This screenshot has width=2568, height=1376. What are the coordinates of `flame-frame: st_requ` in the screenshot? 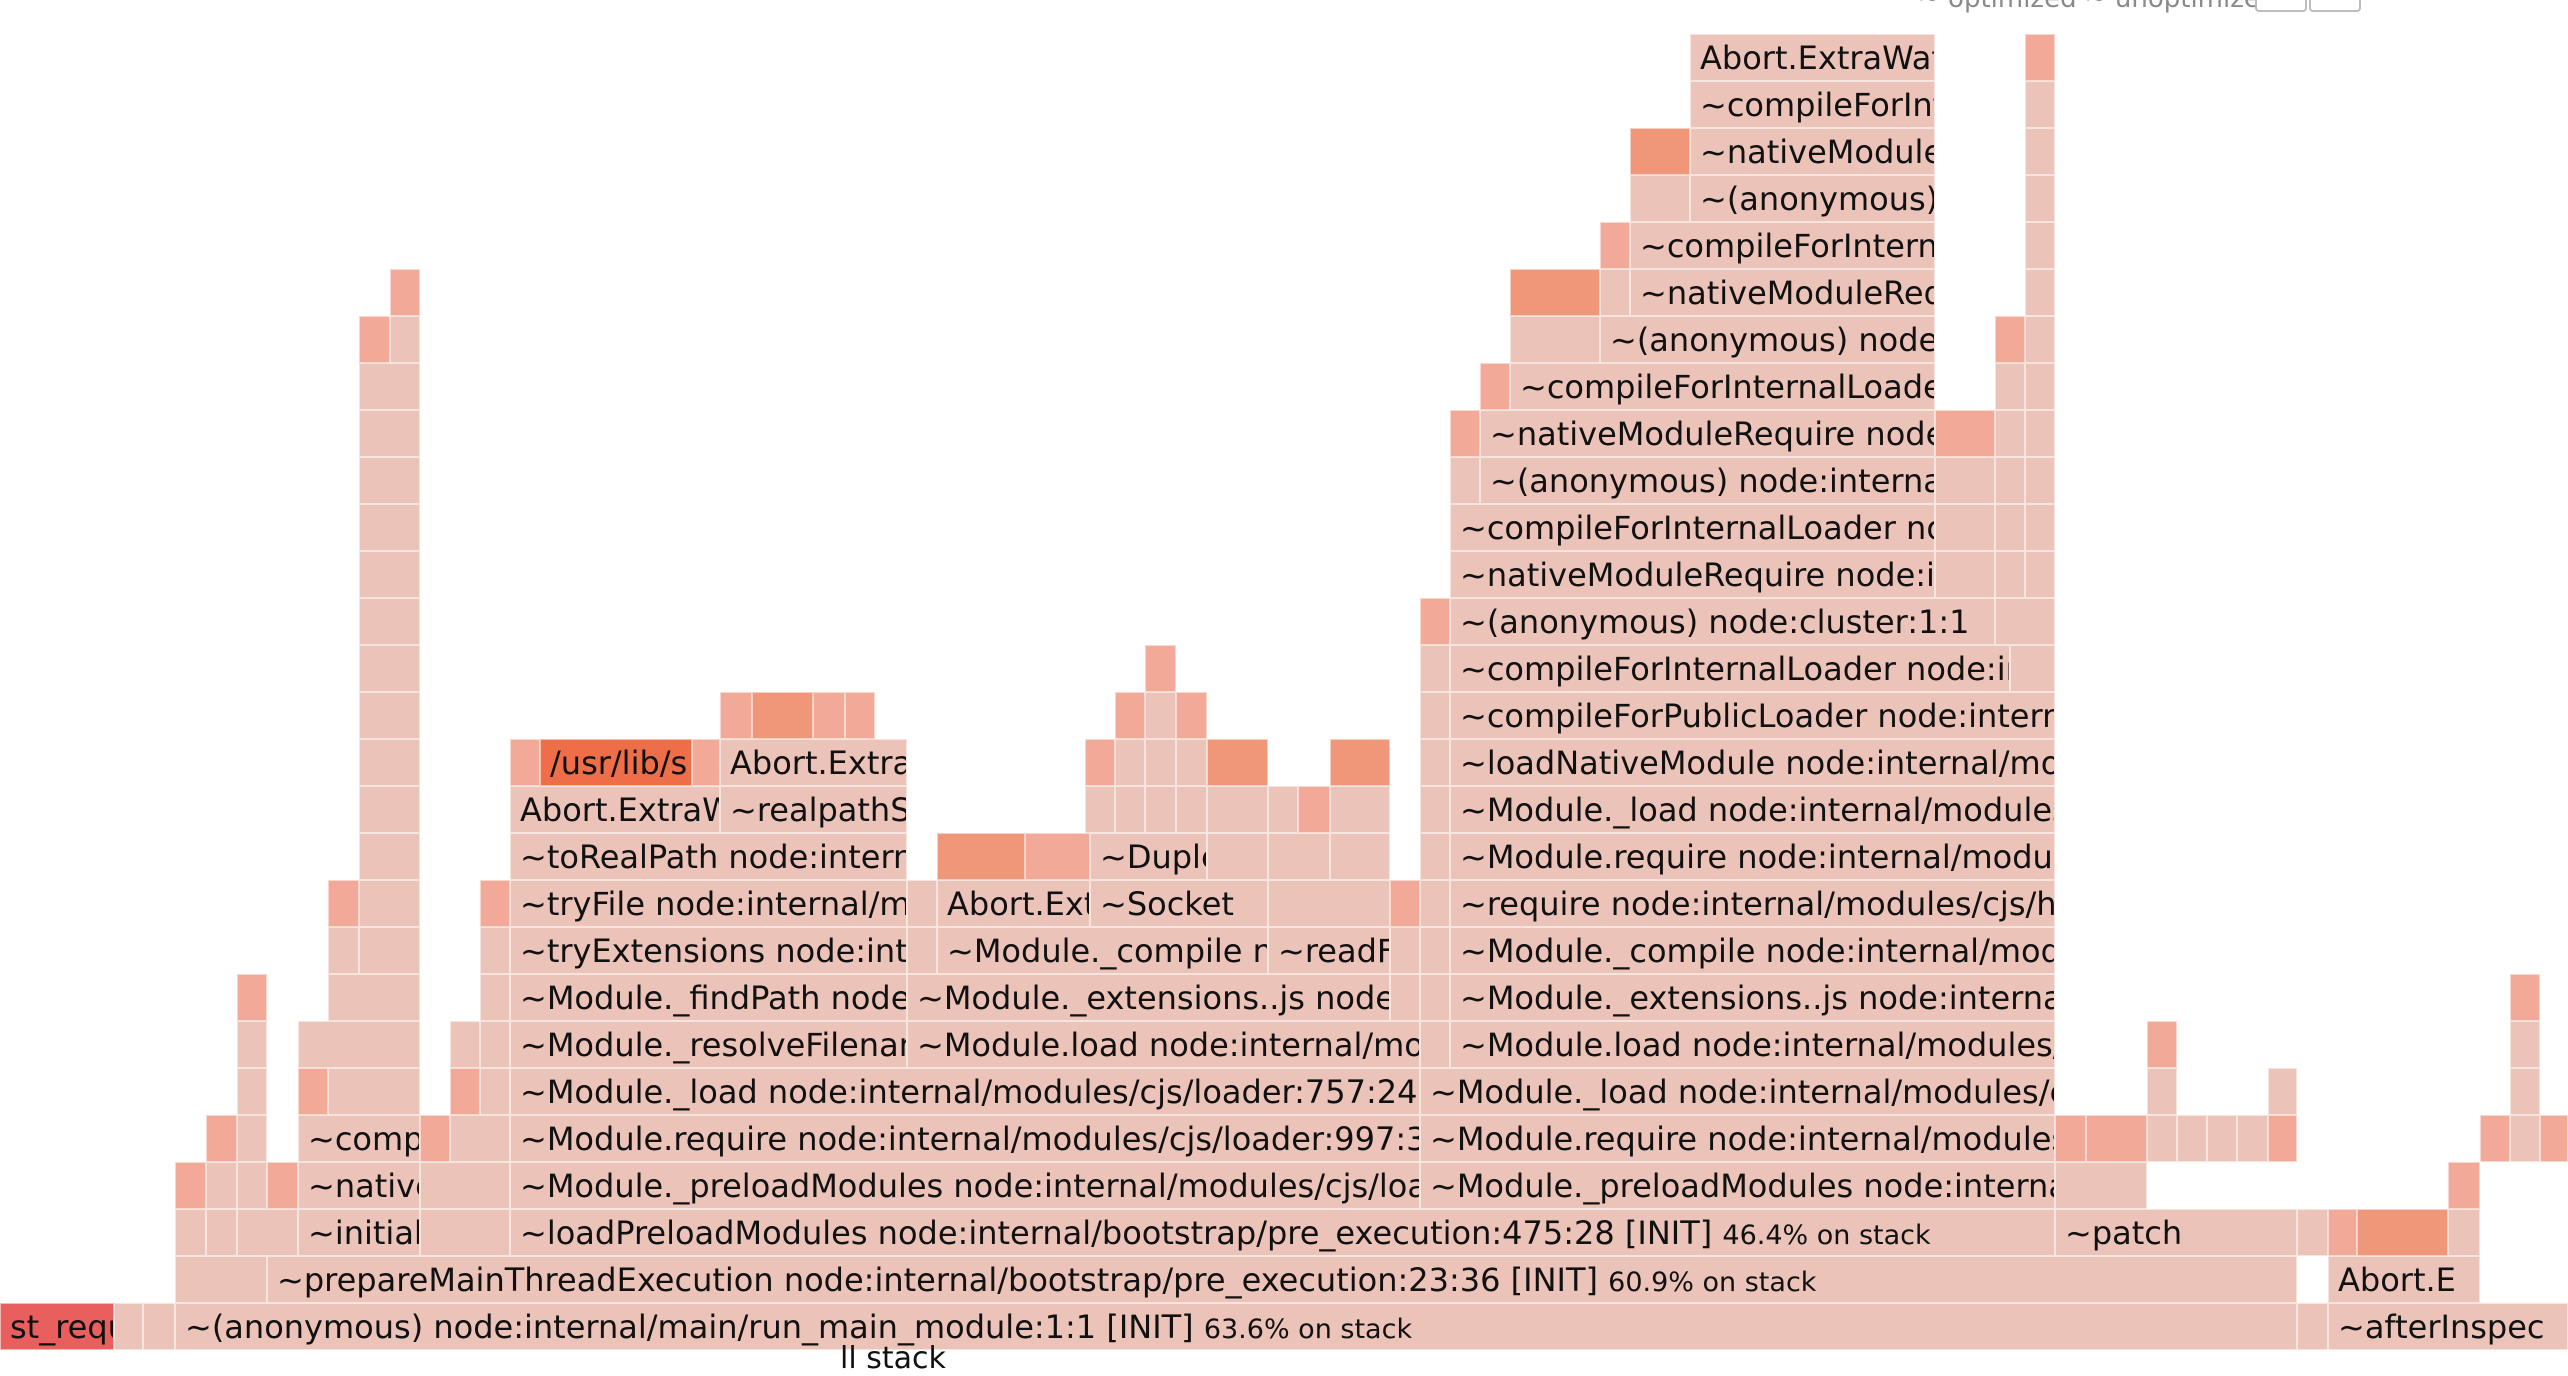 It's located at (57, 1326).